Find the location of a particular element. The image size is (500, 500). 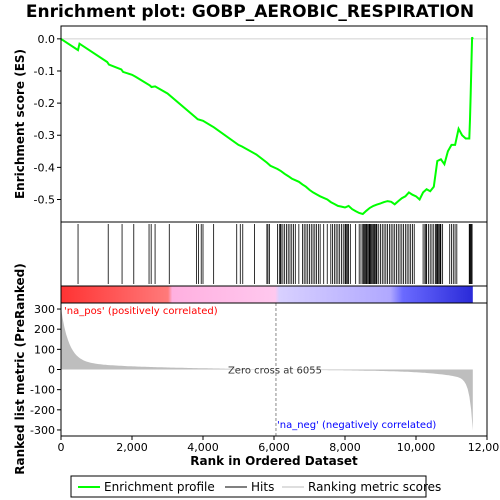

metric-tick-label: 200 is located at coordinates (44, 329).